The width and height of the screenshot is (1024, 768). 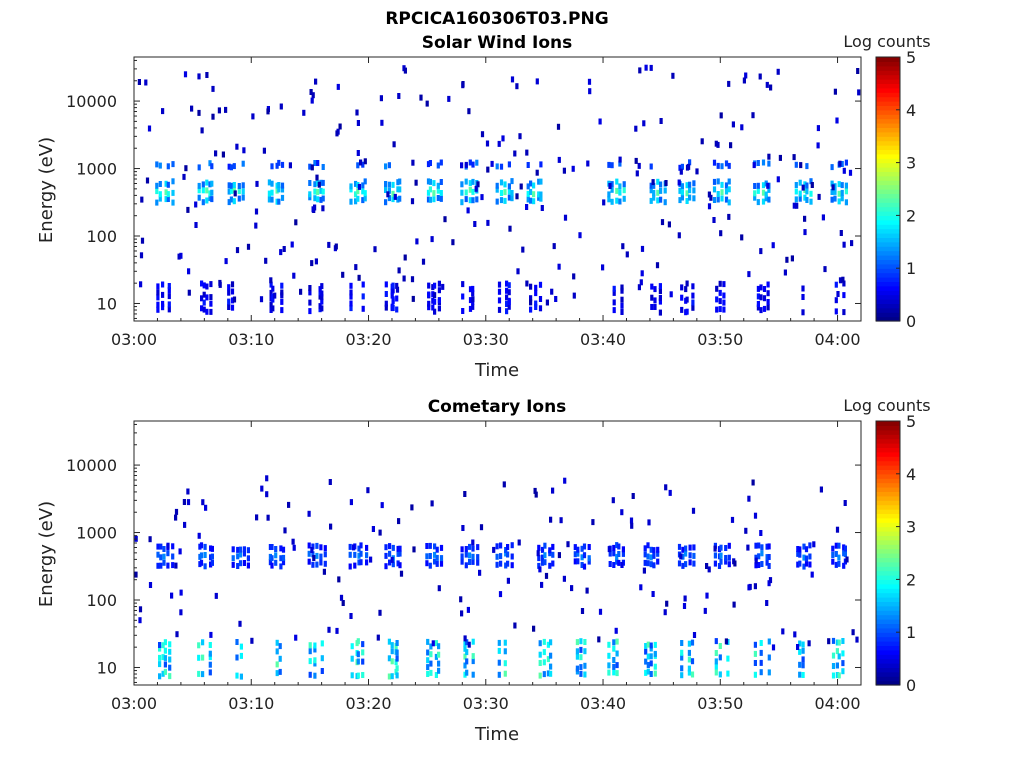 What do you see at coordinates (91, 101) in the screenshot?
I see `y-tick-label: 10000` at bounding box center [91, 101].